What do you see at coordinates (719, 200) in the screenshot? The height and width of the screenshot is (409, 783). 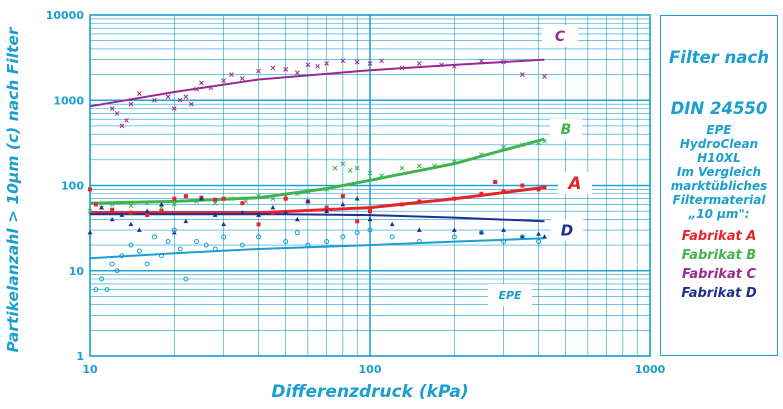 I see `legend-line: Filtermaterial` at bounding box center [719, 200].